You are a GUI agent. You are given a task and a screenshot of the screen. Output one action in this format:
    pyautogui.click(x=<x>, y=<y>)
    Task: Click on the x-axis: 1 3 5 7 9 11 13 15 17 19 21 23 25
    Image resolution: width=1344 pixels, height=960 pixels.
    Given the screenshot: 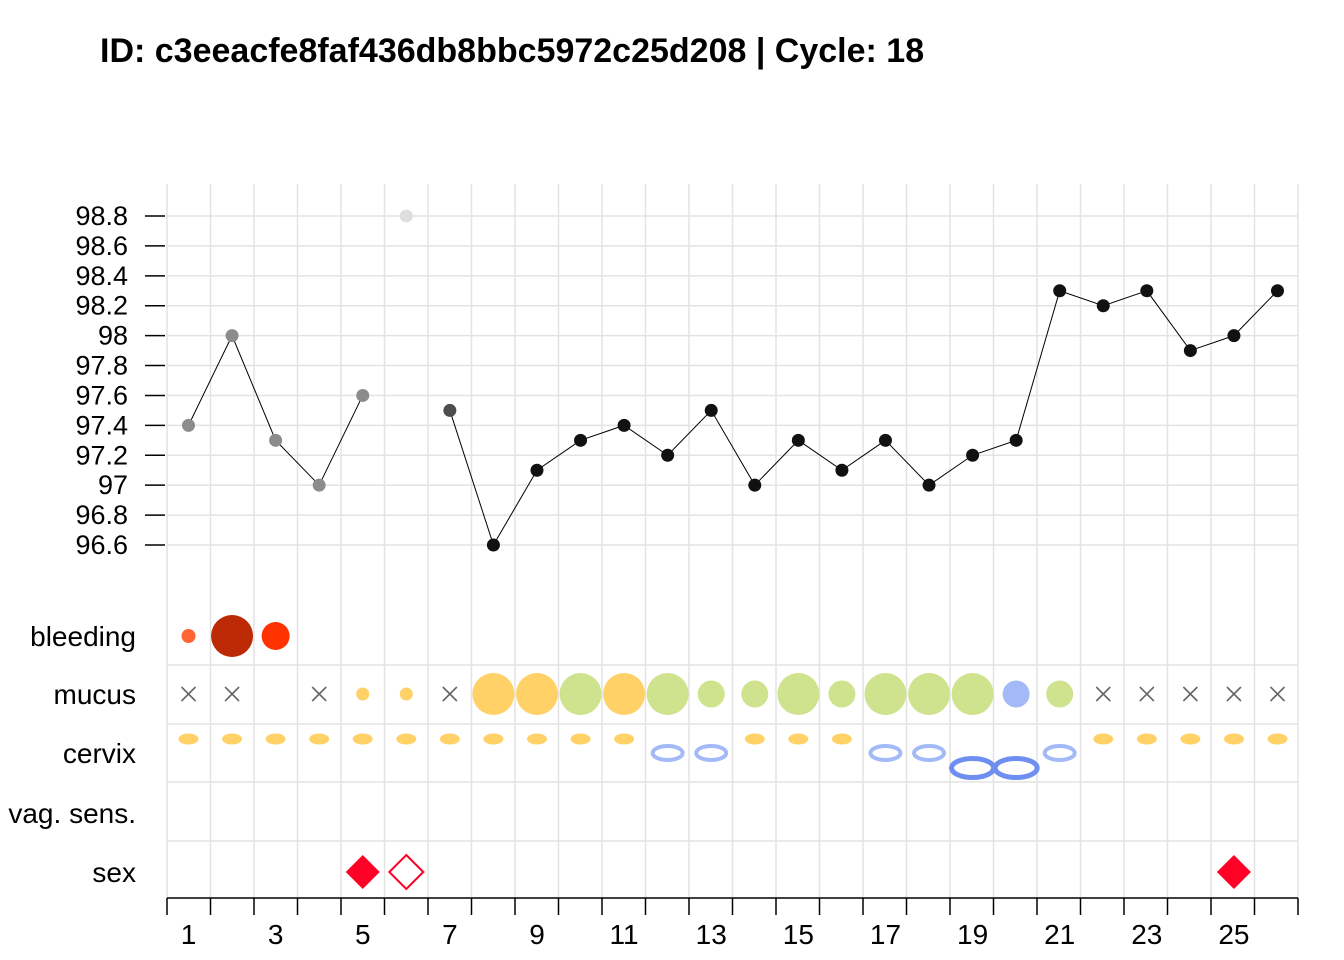 What is the action you would take?
    pyautogui.click(x=732, y=923)
    